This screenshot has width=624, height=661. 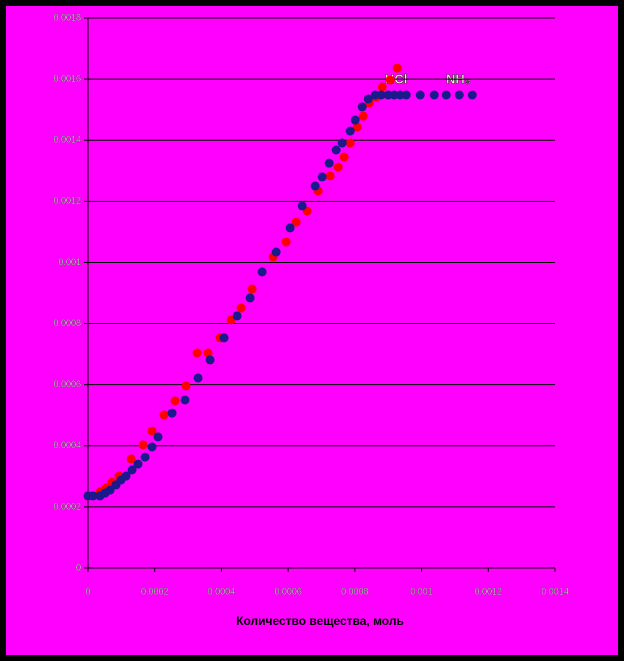 I want to click on x-axis-label: Количество вещества, моль, so click(x=320, y=621).